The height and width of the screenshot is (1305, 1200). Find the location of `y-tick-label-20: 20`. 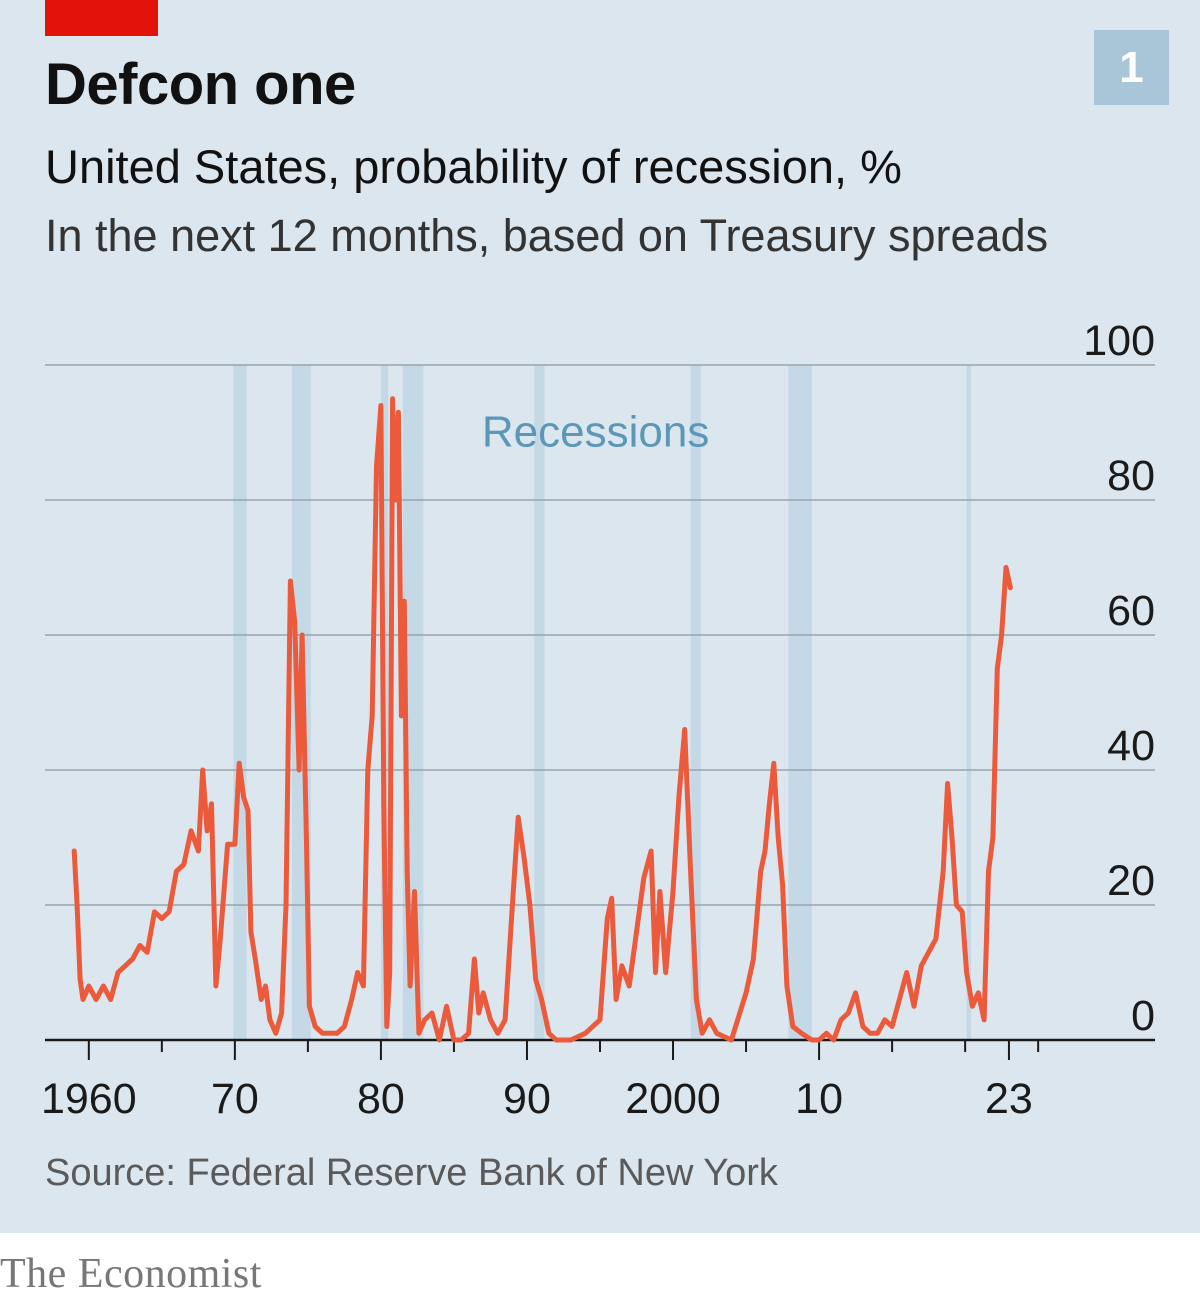

y-tick-label-20: 20 is located at coordinates (1131, 881).